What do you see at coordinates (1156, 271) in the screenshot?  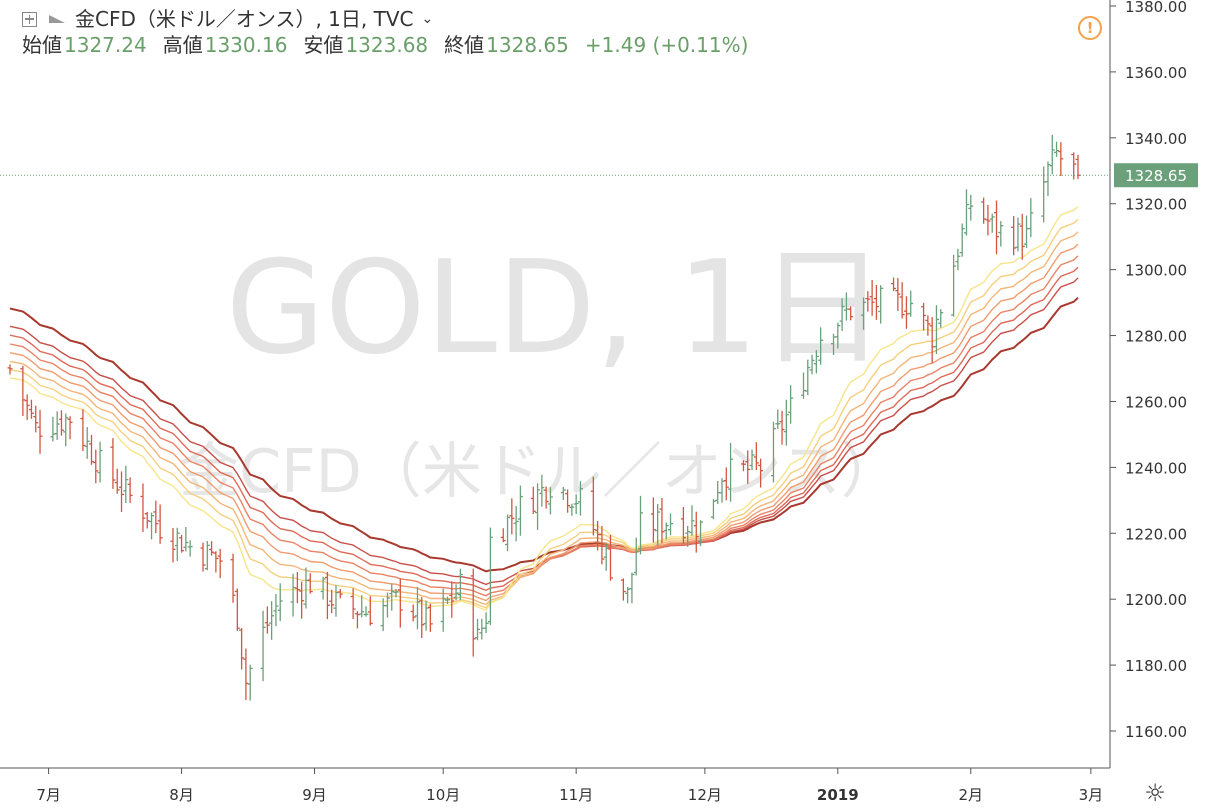 I see `y-tick-label: 1300.00` at bounding box center [1156, 271].